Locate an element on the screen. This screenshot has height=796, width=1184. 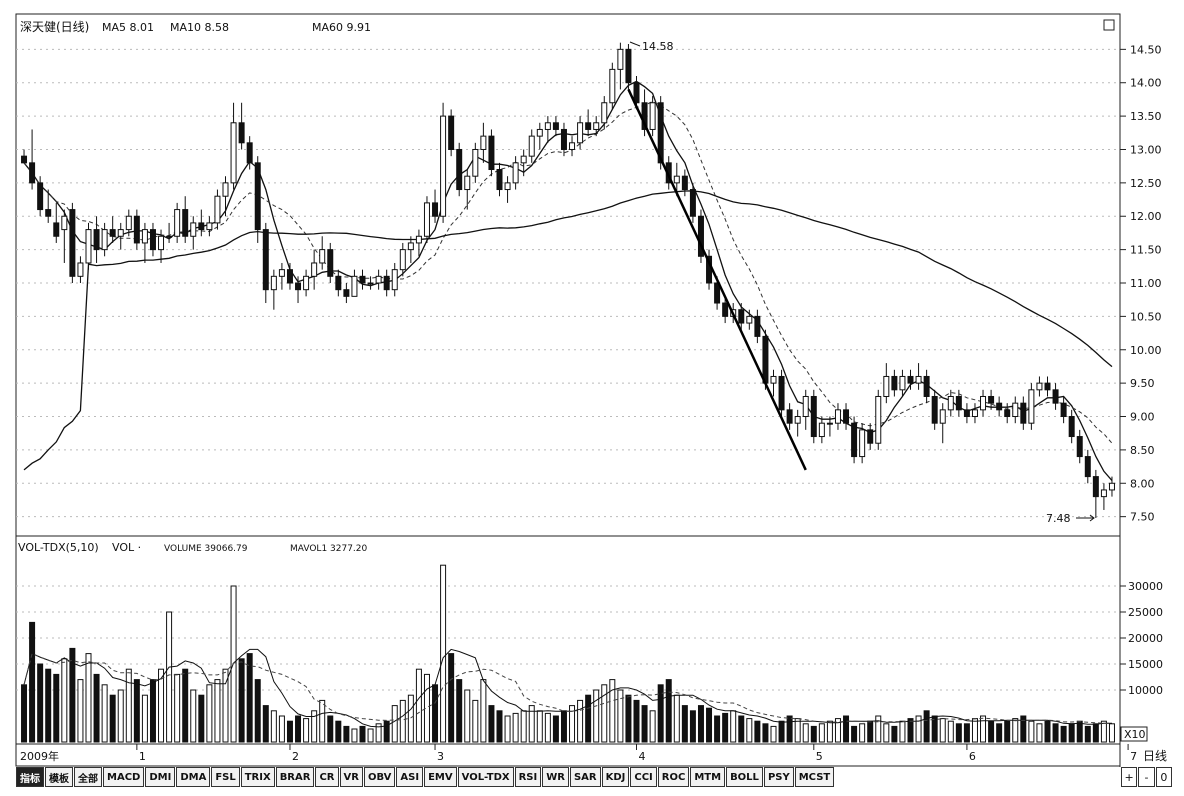
indicator-tab: TRIX is located at coordinates (257, 777).